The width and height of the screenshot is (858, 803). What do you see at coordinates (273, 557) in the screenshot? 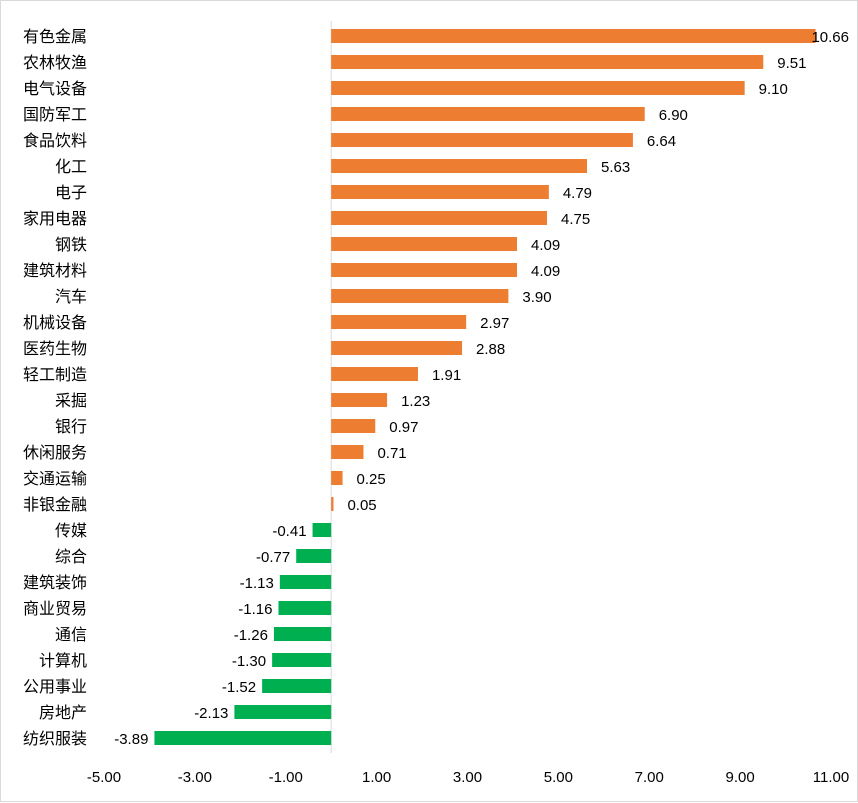
I see `data-label: -0.77` at bounding box center [273, 557].